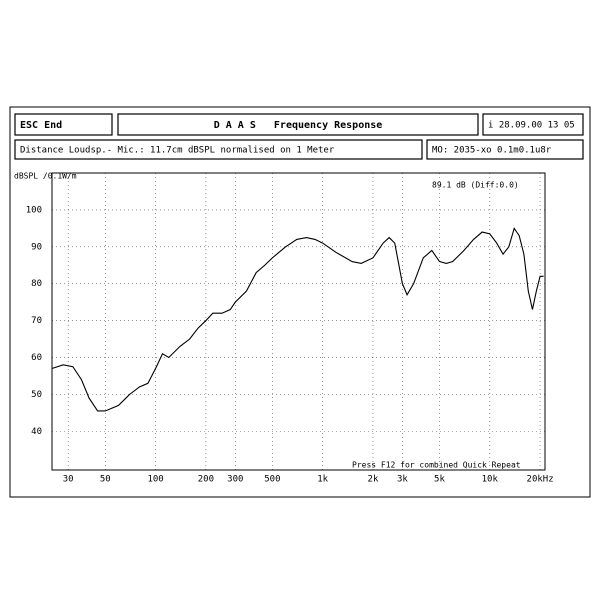 The height and width of the screenshot is (604, 600). Describe the element at coordinates (540, 480) in the screenshot. I see `x-tick-label: 20kHz` at that location.